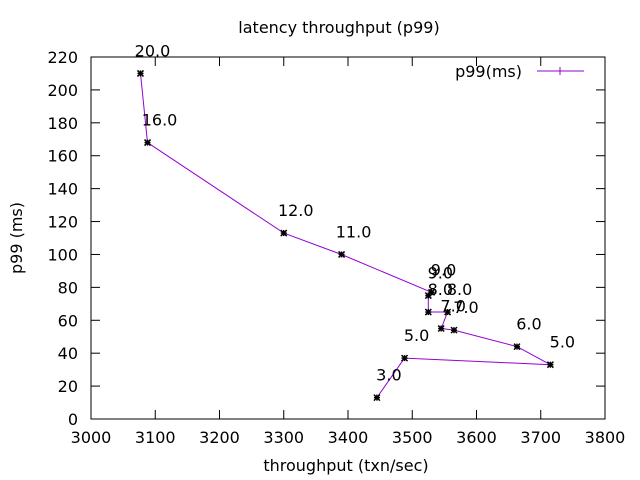 The width and height of the screenshot is (640, 480). Describe the element at coordinates (62, 57) in the screenshot. I see `y-tick-label: 220` at that location.